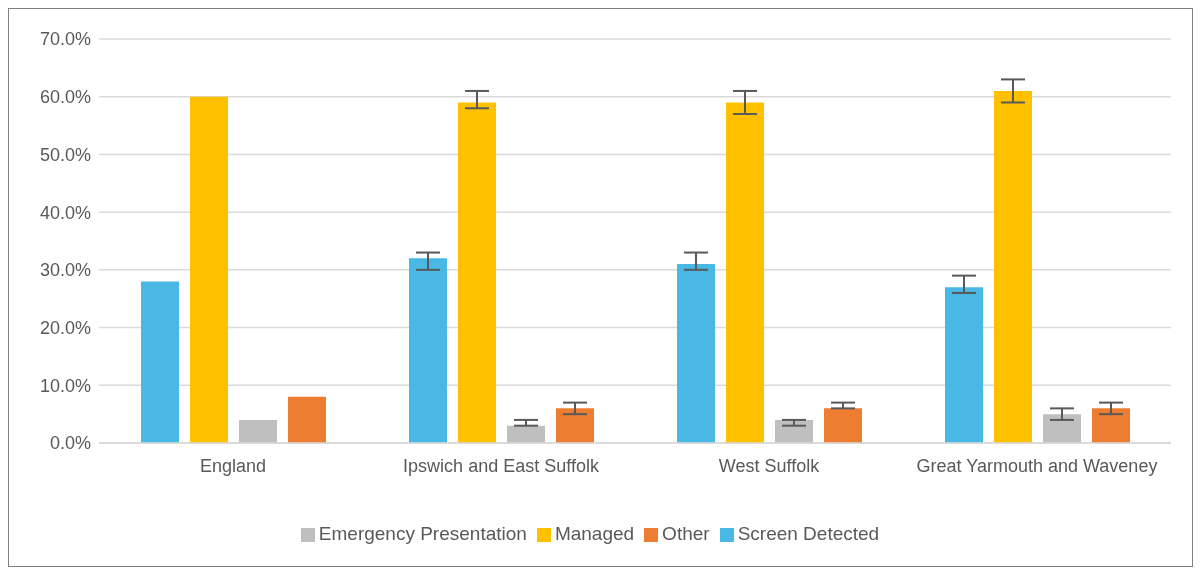 This screenshot has height=577, width=1203. What do you see at coordinates (501, 465) in the screenshot?
I see `x-tick-label: Ipswich and East Suffolk` at bounding box center [501, 465].